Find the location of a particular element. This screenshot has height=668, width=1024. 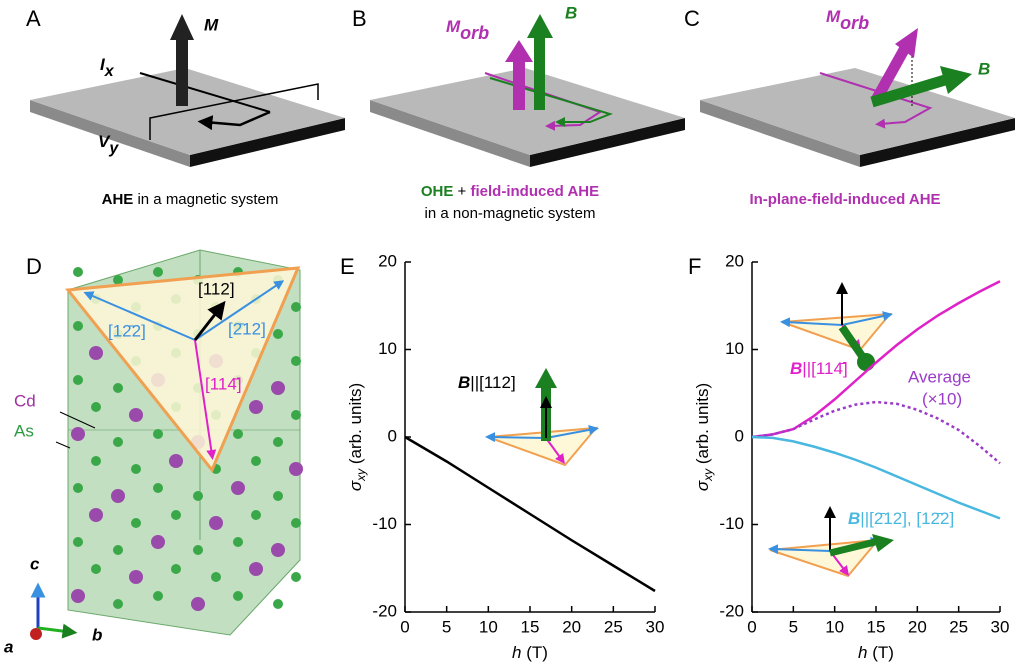

voltage-line is located at coordinates (234, 111).